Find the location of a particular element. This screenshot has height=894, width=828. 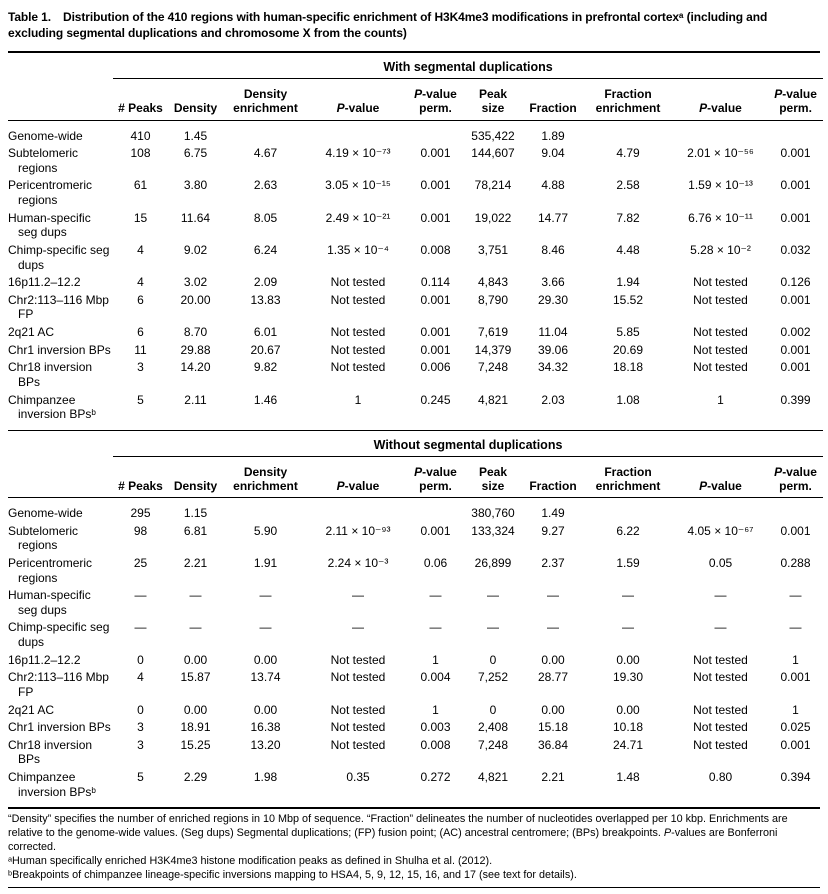

data-cell: 19.30 is located at coordinates (628, 677).